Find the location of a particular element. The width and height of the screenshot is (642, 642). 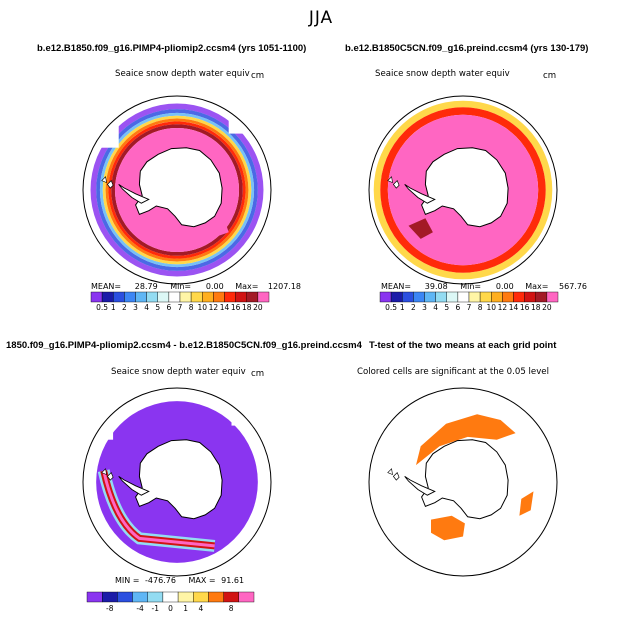

panel3-min-value: -476.76 is located at coordinates (160, 580).